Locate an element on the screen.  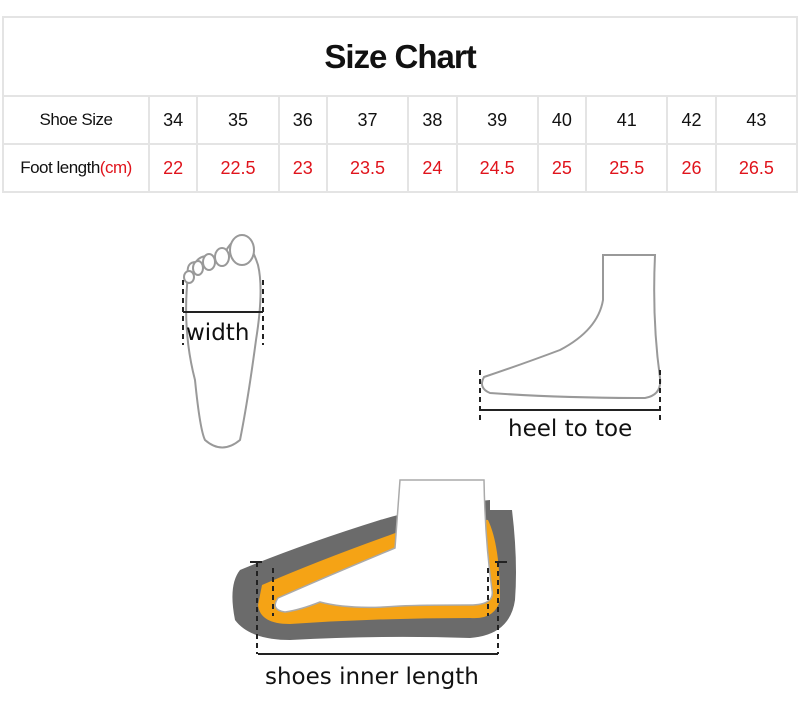
shoe-size-cell: 34 is located at coordinates (173, 120).